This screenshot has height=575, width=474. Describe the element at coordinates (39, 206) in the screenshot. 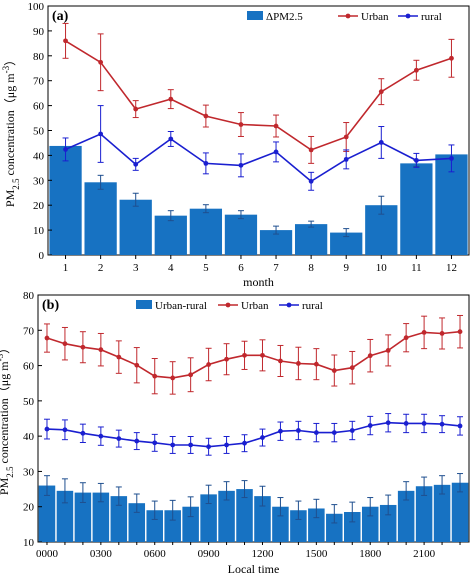

I see `y-tick-label: 20` at that location.